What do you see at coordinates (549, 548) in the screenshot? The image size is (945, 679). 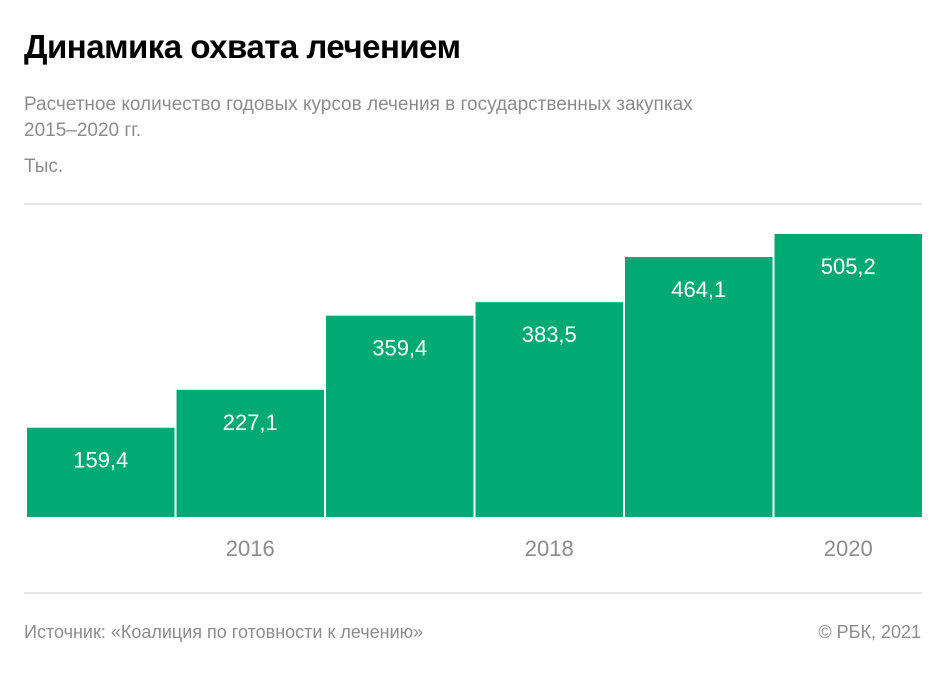 I see `x-tick-label: 2018` at bounding box center [549, 548].